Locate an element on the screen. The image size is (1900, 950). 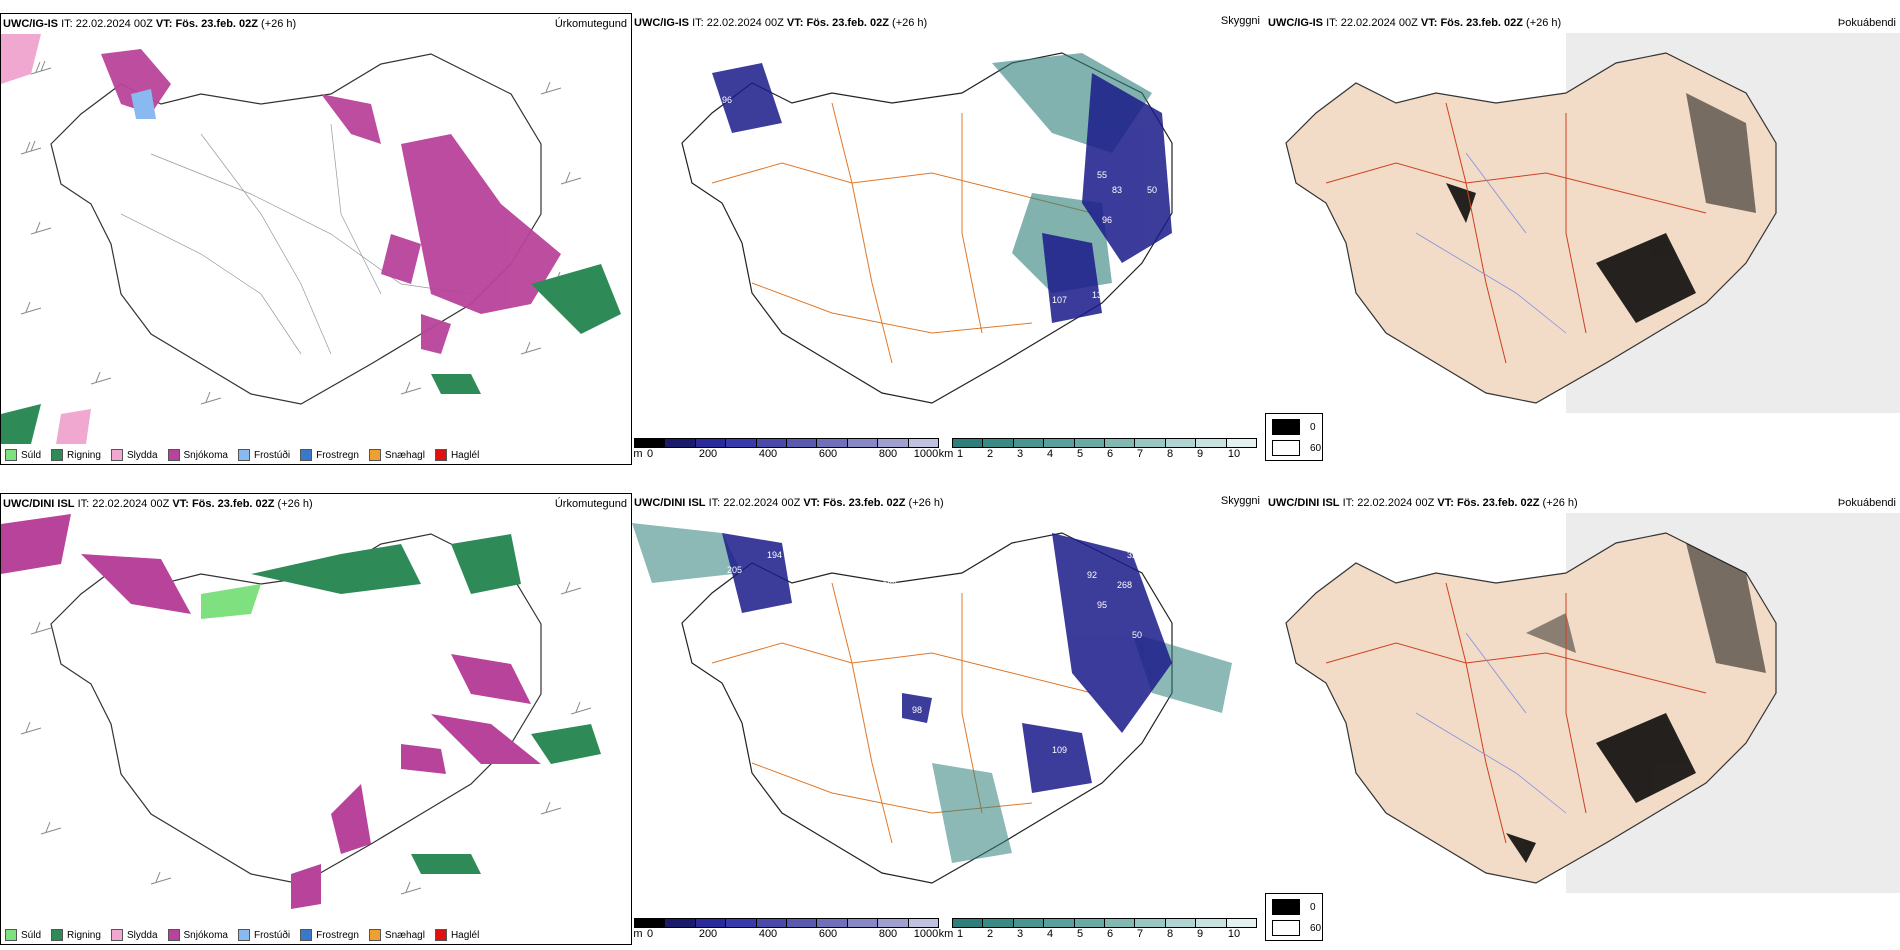
legend-item: Súld is located at coordinates (23, 935).